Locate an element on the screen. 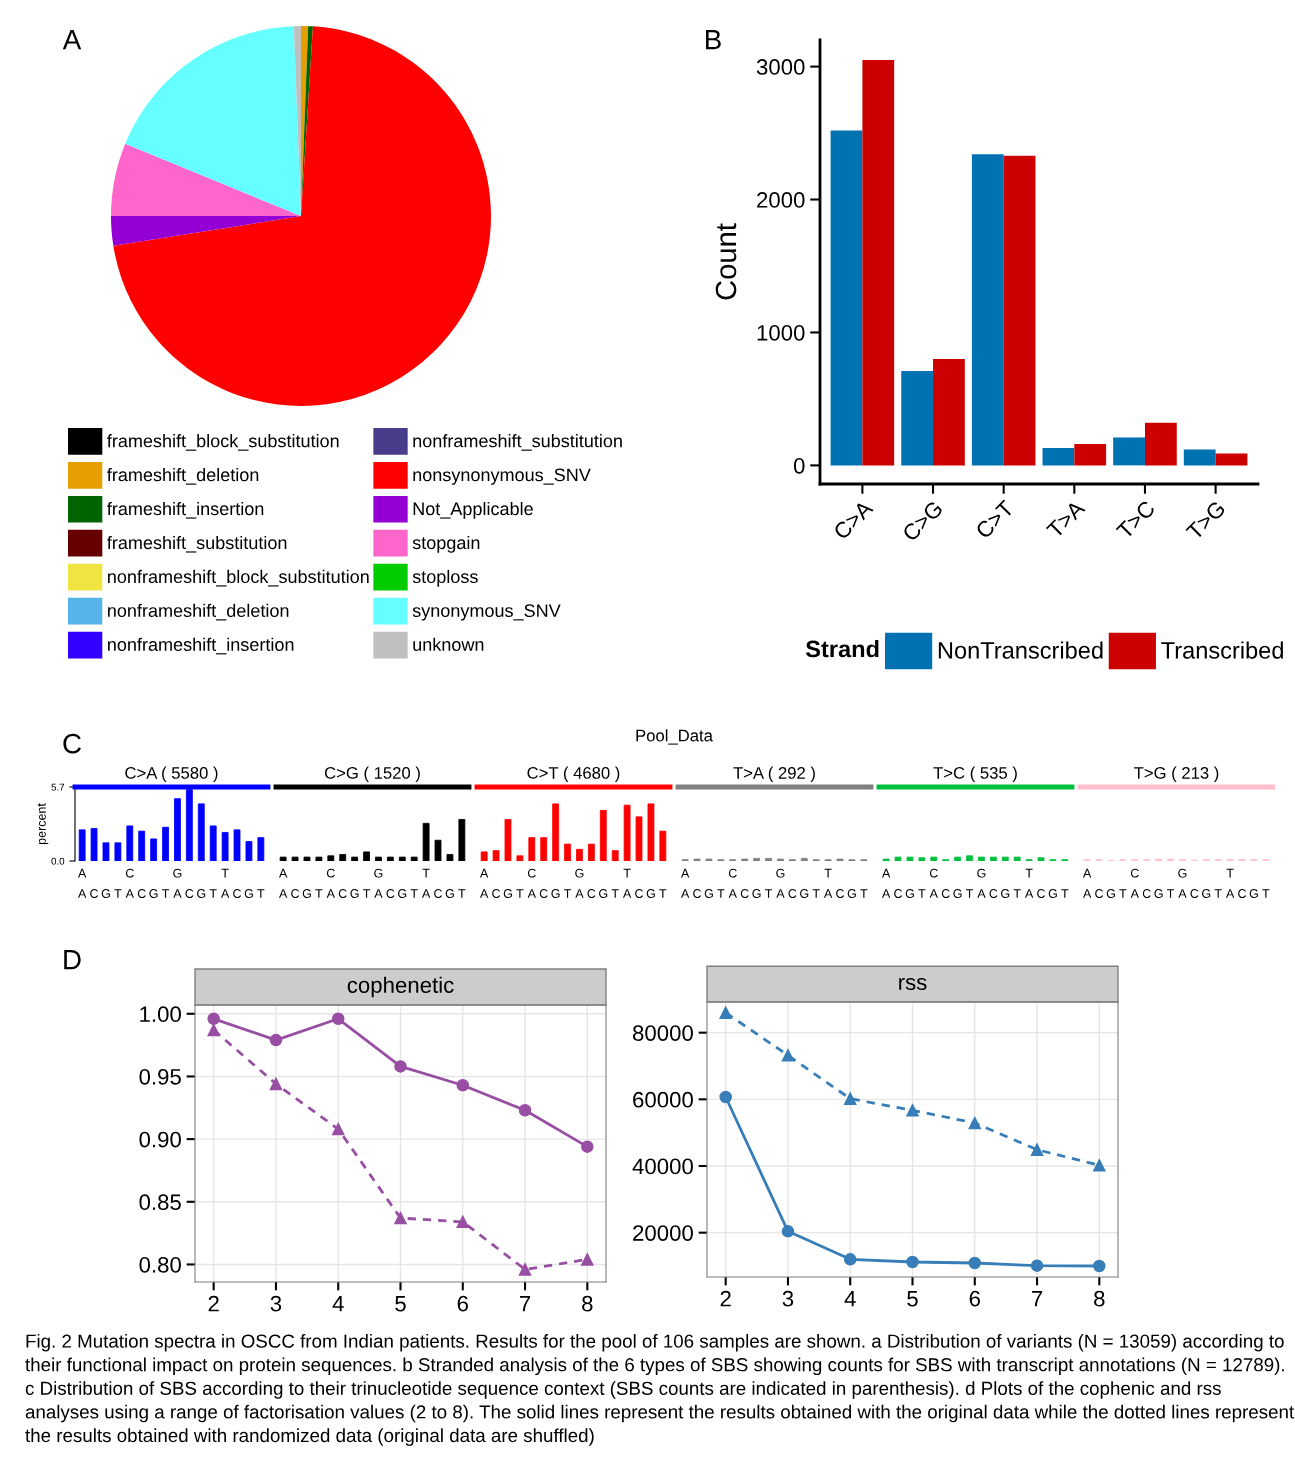  chart-subtitle: C>T ( 4680 ) is located at coordinates (573, 774).